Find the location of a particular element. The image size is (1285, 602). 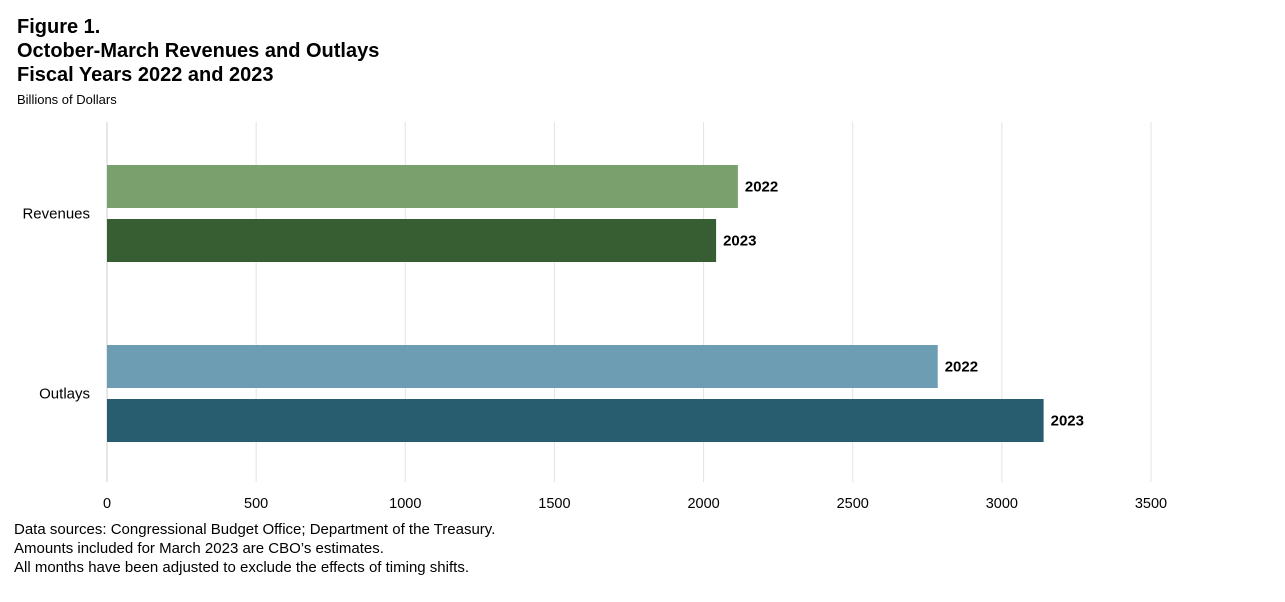

x-axis: 0 500 1000 1500 2000 2500 3000 3500 is located at coordinates (635, 504).